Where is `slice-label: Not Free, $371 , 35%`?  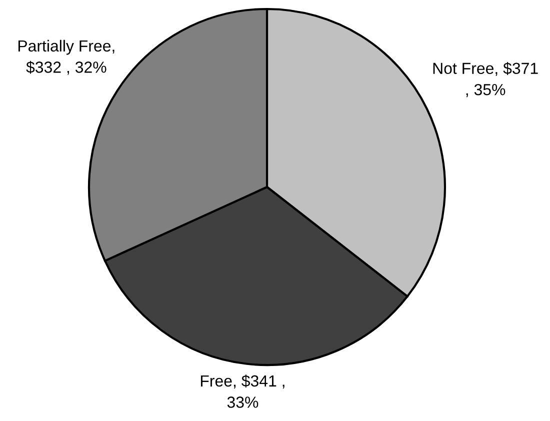 slice-label: Not Free, $371 , 35% is located at coordinates (485, 80).